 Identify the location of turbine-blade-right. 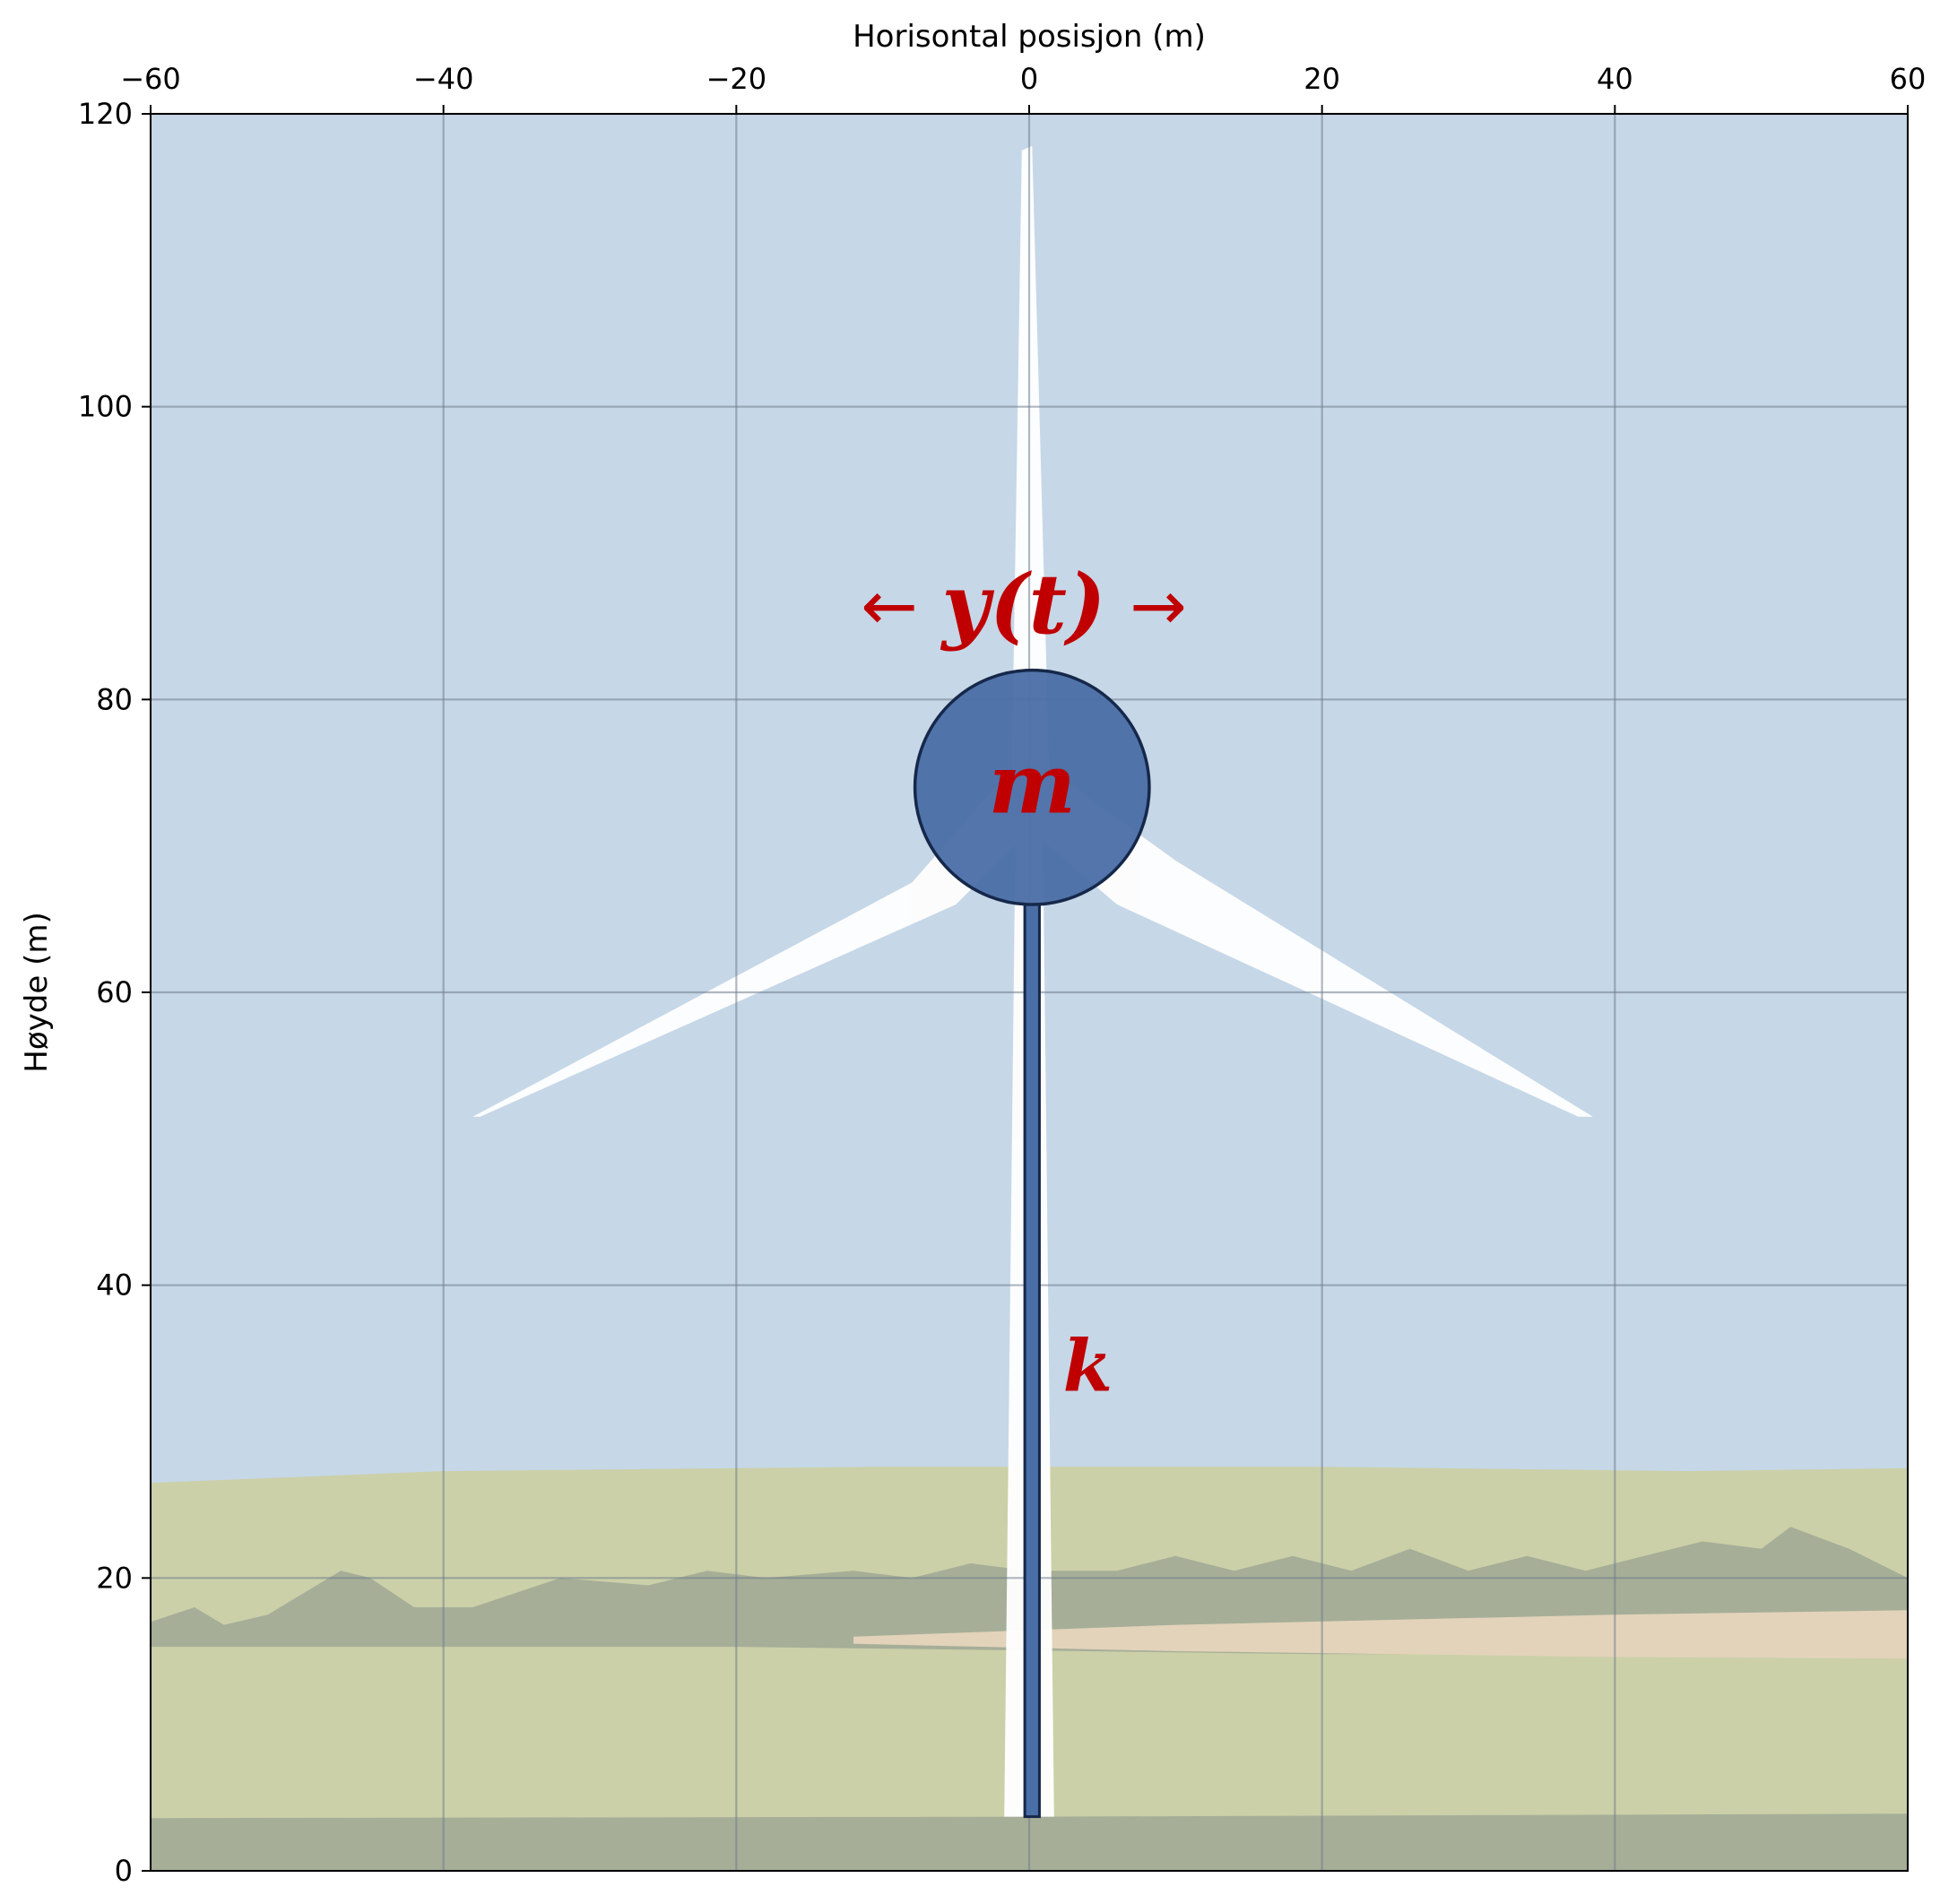
(1303, 941).